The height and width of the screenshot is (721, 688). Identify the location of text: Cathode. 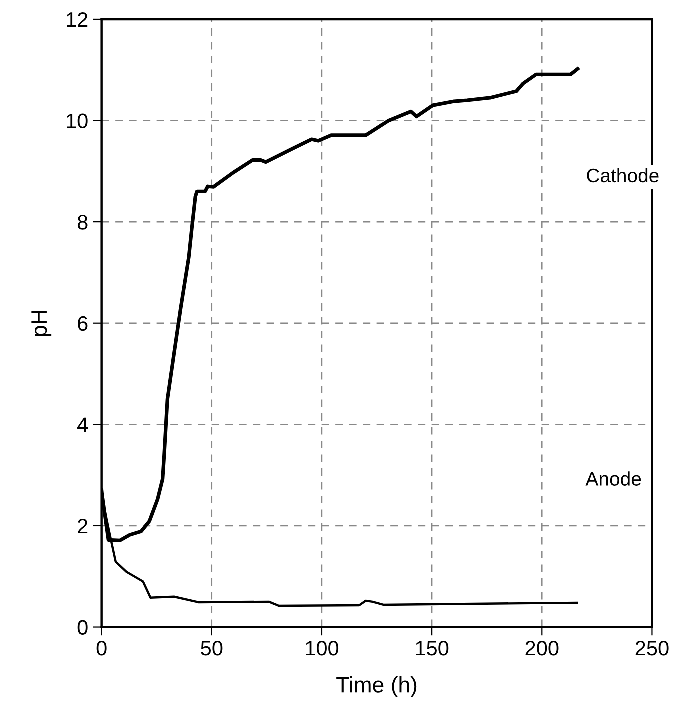
(623, 175).